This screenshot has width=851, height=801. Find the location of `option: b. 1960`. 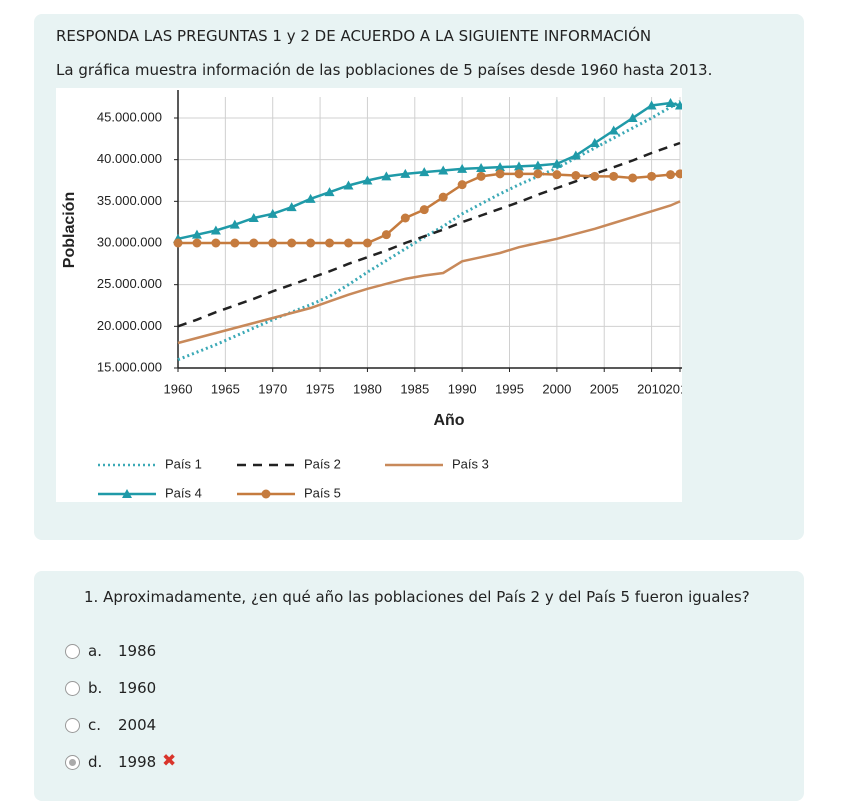

option: b. 1960 is located at coordinates (162, 689).